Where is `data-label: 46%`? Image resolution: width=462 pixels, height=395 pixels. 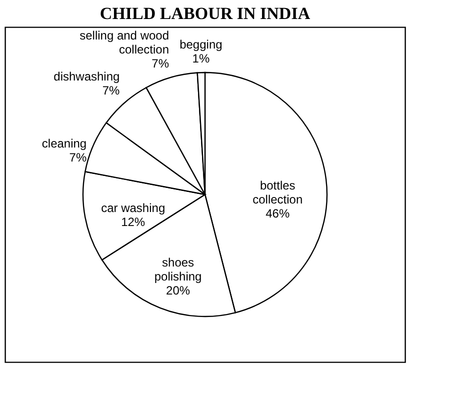
data-label: 46% is located at coordinates (278, 213).